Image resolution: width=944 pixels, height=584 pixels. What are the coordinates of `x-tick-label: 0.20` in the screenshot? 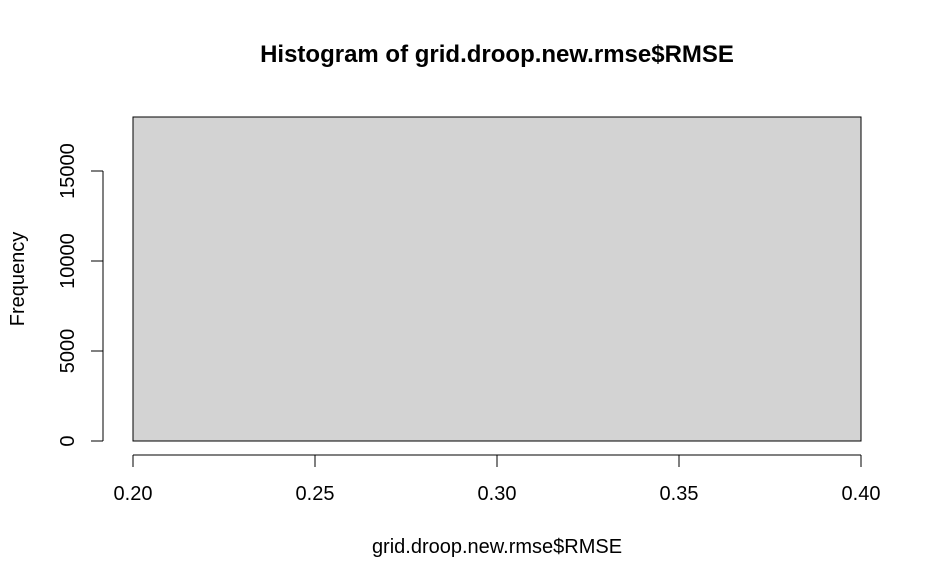 It's located at (133, 494).